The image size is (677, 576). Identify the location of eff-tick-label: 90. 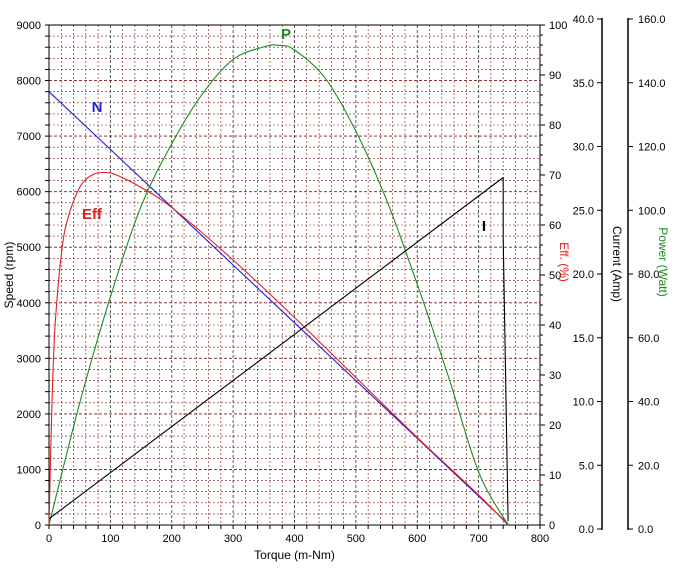
(555, 76).